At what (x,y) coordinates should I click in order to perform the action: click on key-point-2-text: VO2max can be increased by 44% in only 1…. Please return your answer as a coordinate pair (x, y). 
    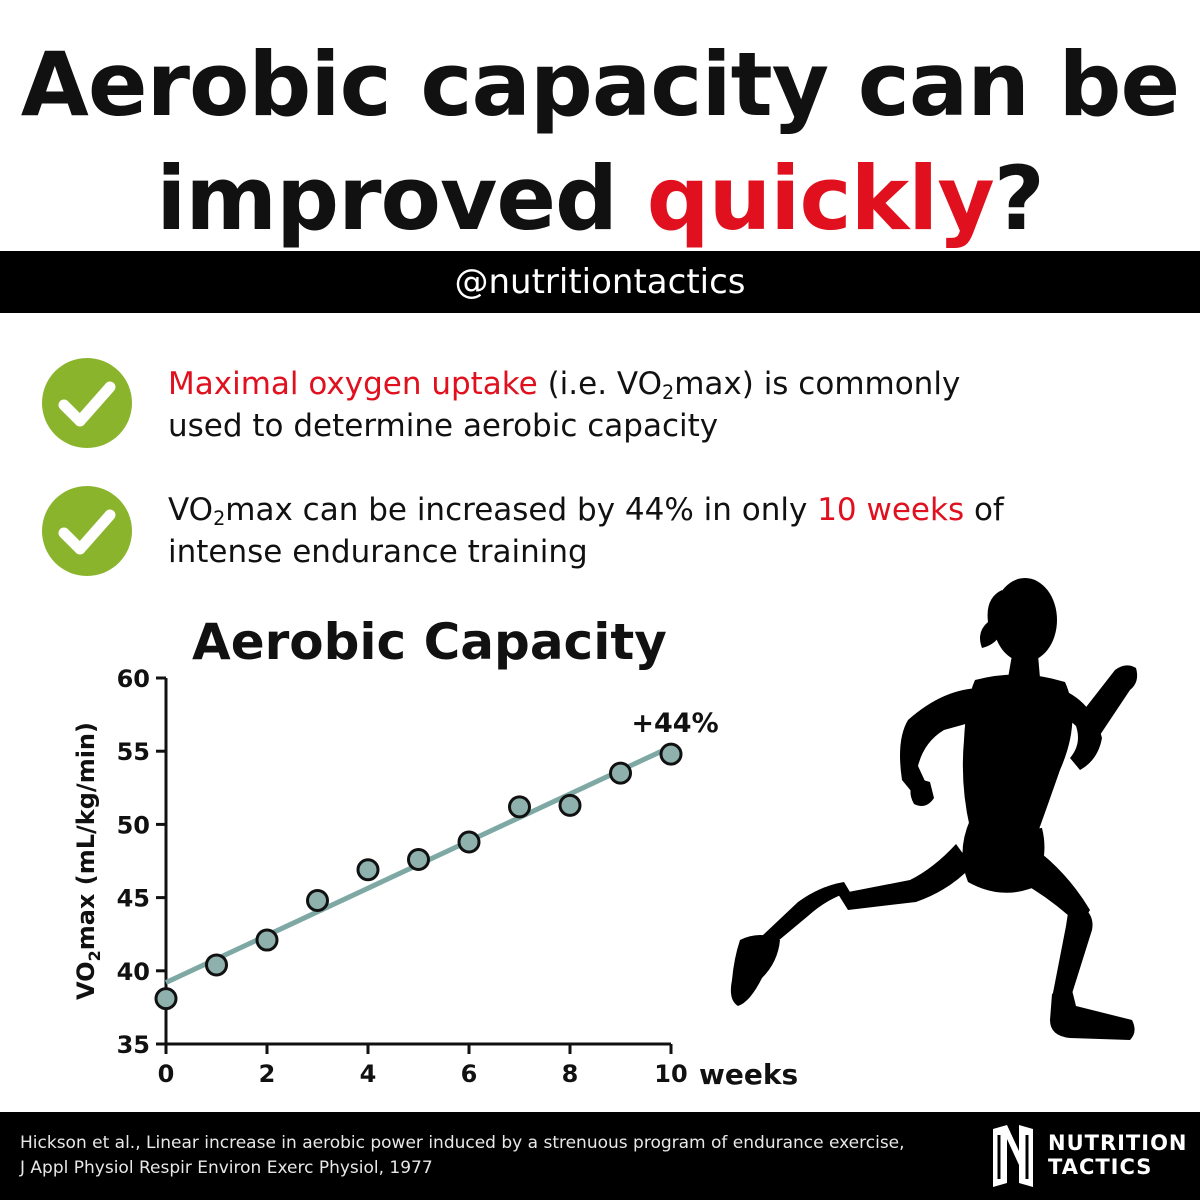
    Looking at the image, I should click on (586, 531).